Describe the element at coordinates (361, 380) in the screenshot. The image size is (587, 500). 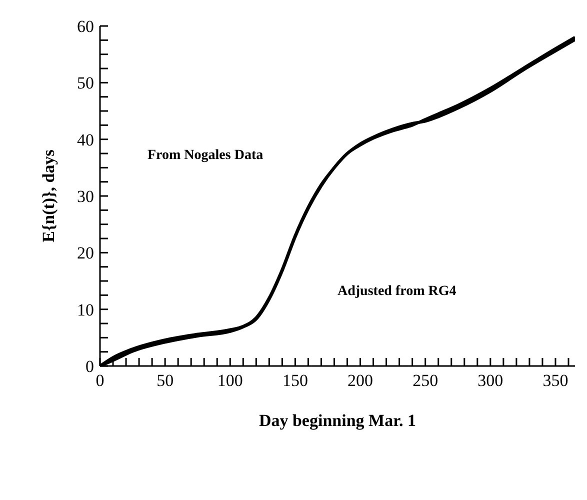
I see `x-tick-label: 200` at that location.